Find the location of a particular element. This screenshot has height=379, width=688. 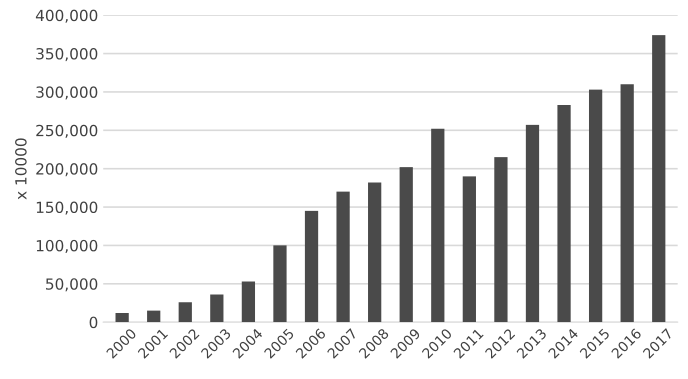

y-tick-label: 100,000 is located at coordinates (67, 246).